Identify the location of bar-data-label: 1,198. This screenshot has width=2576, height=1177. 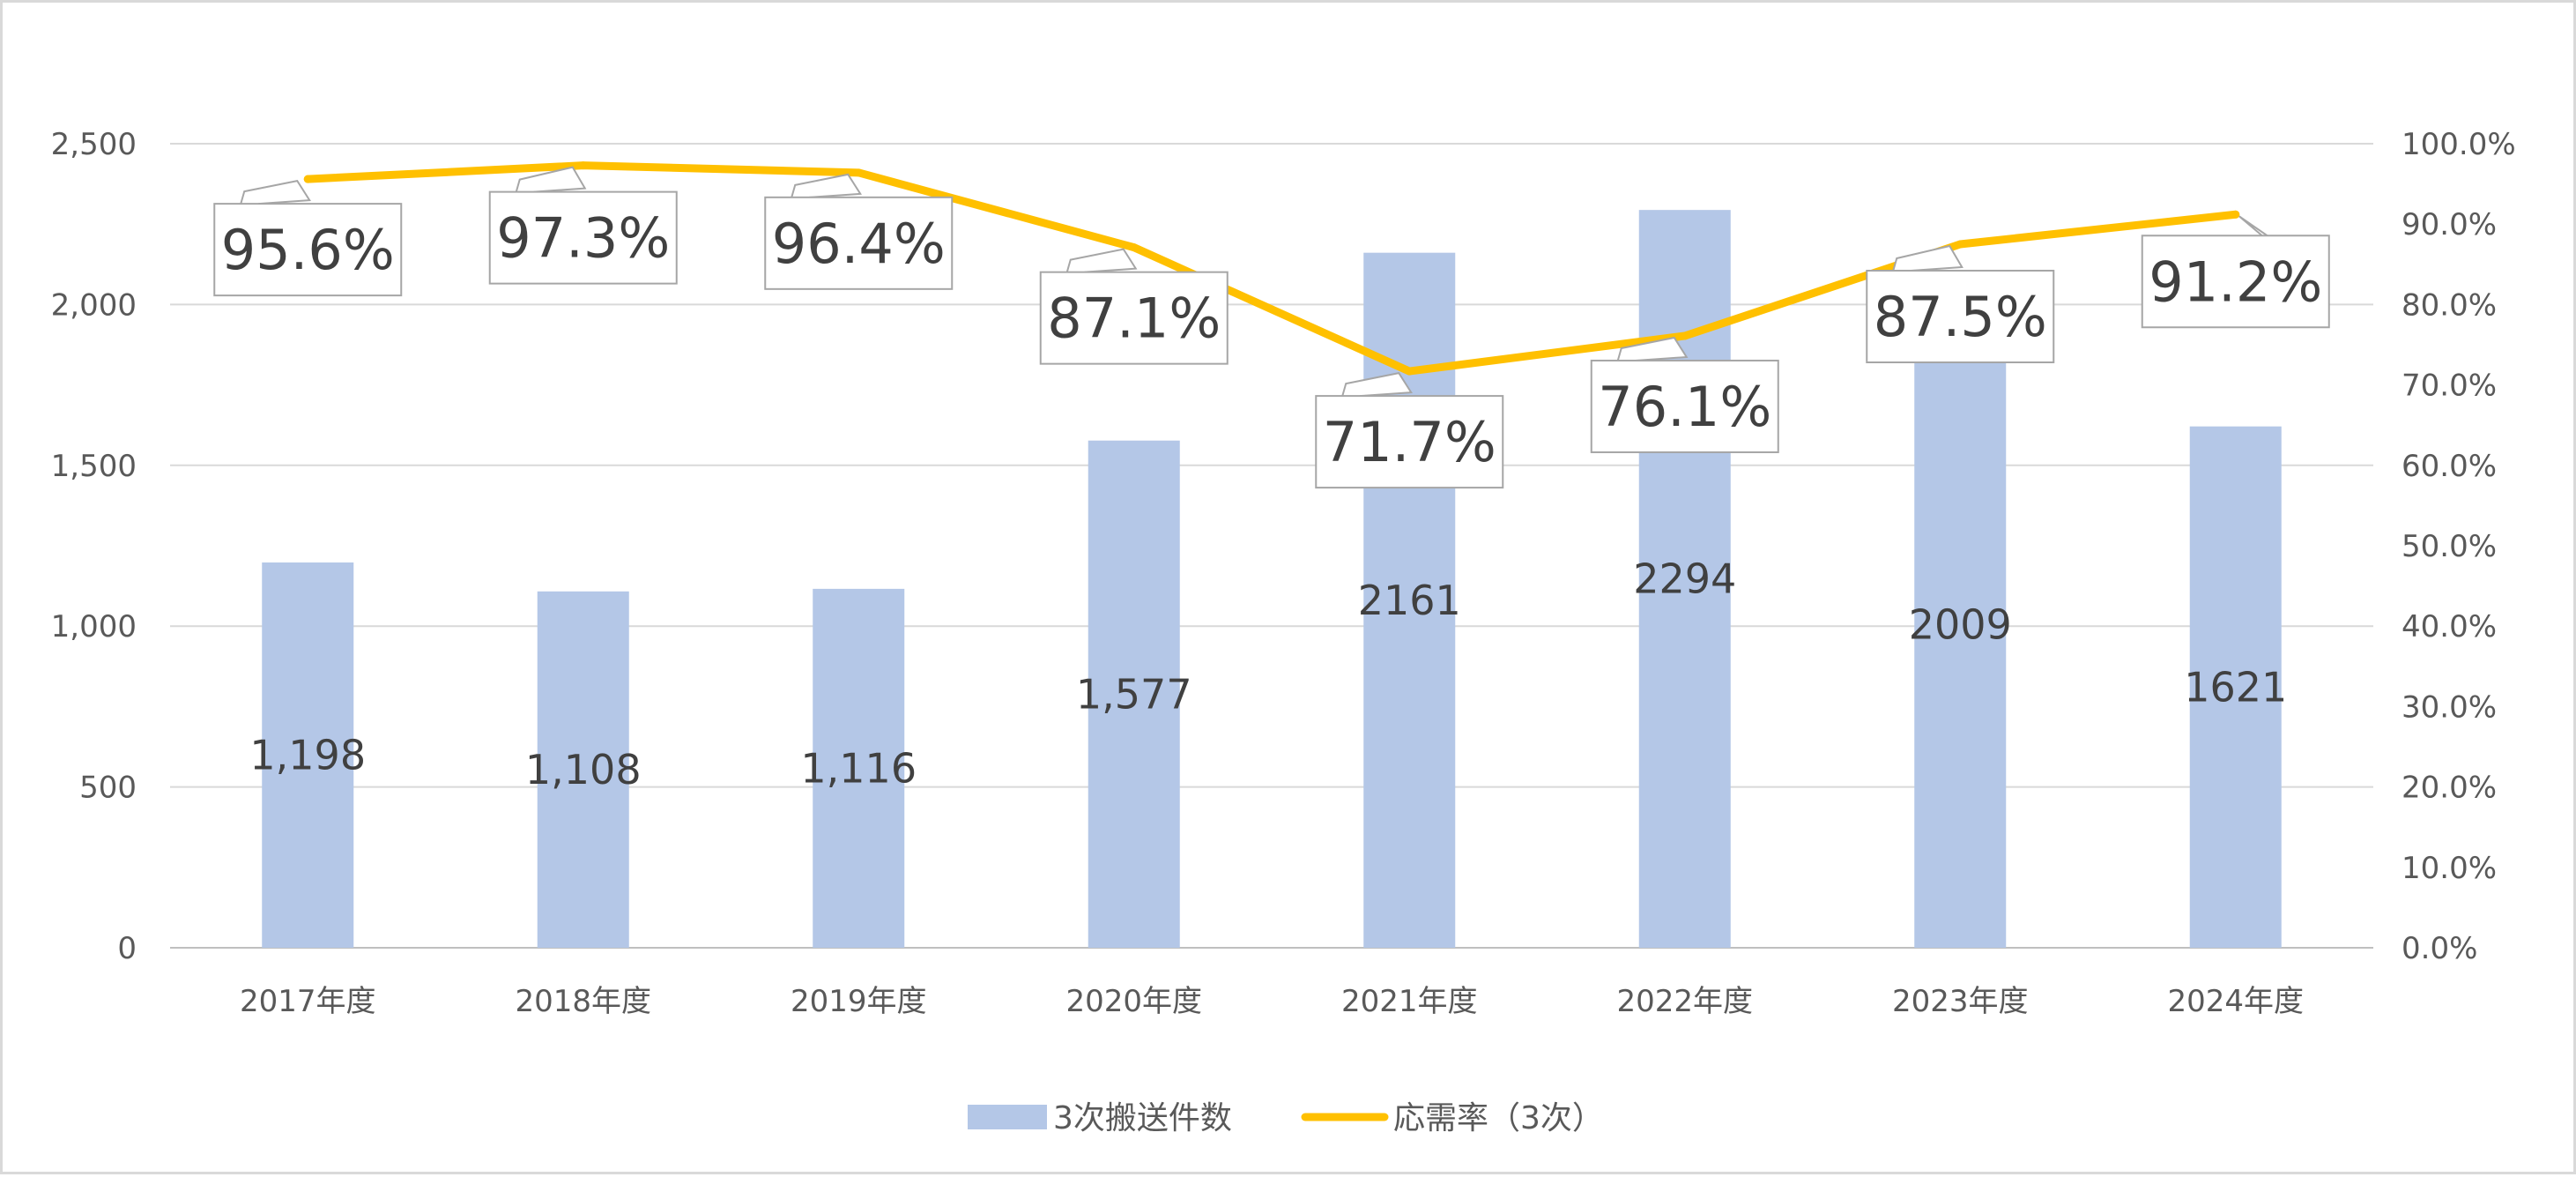
(307, 754).